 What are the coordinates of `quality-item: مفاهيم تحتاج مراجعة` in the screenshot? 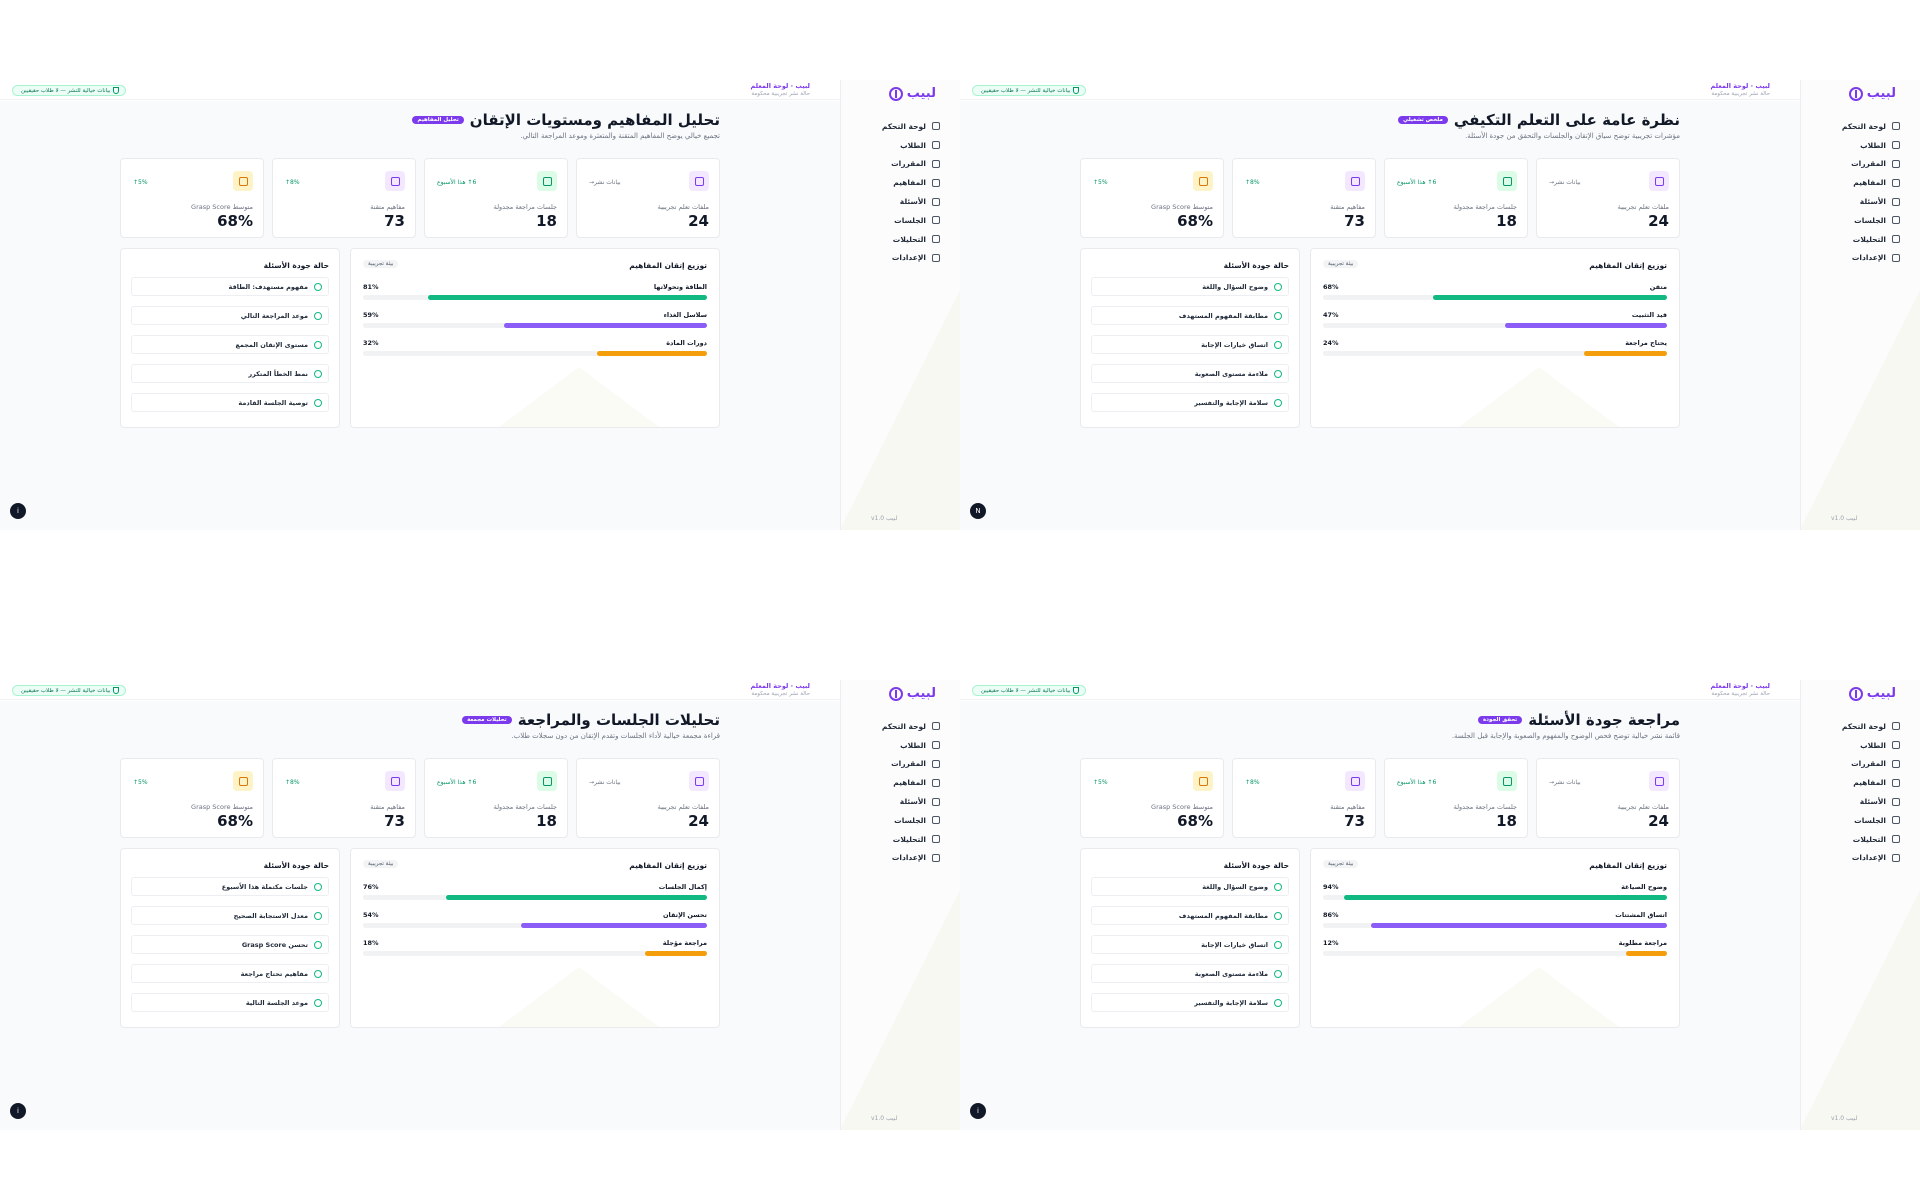 It's located at (230, 973).